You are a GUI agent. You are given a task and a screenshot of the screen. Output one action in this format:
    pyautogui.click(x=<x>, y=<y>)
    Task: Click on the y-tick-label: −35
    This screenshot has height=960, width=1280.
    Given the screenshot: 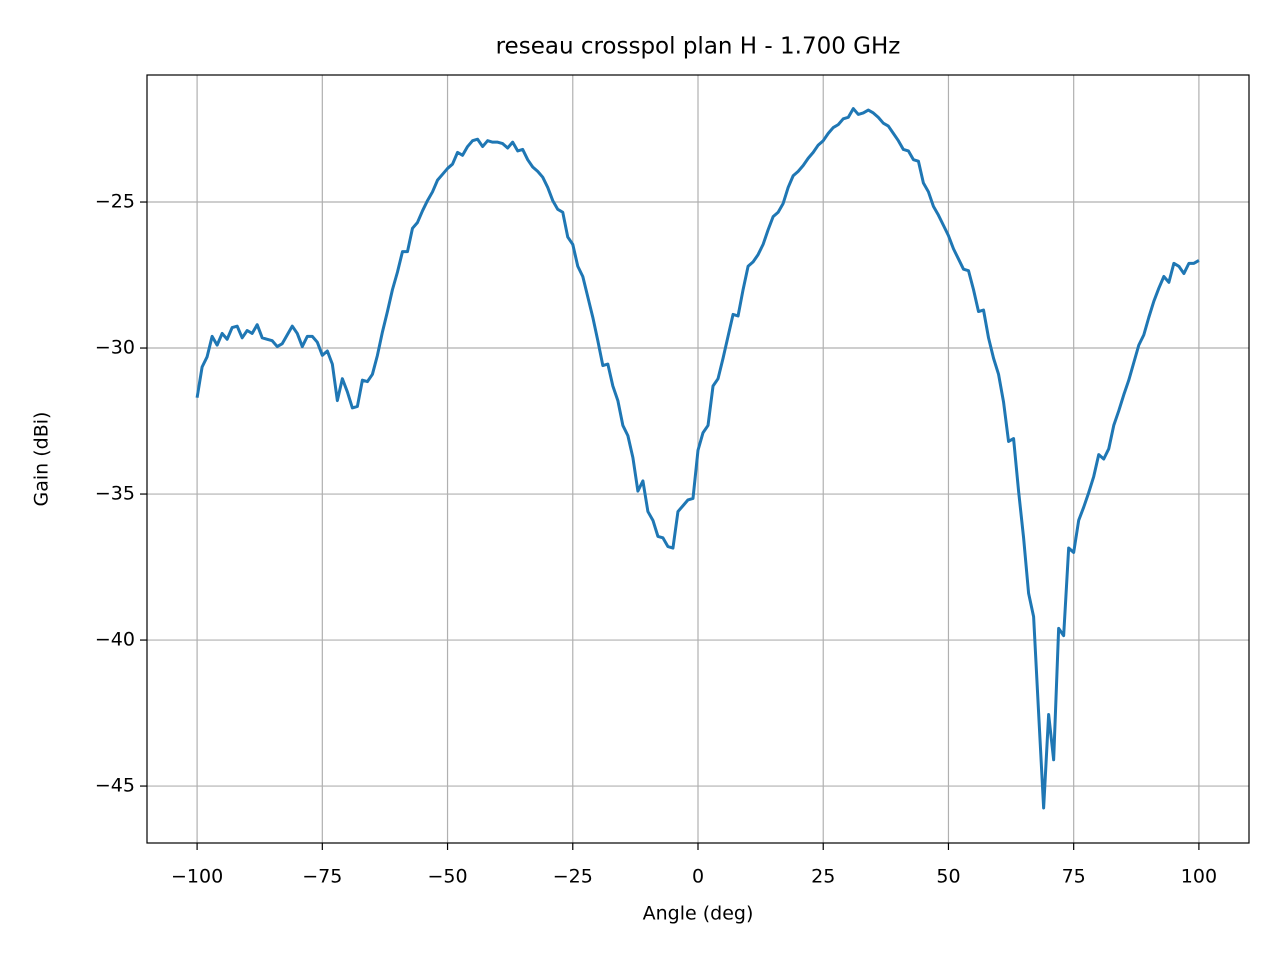 What is the action you would take?
    pyautogui.click(x=115, y=494)
    